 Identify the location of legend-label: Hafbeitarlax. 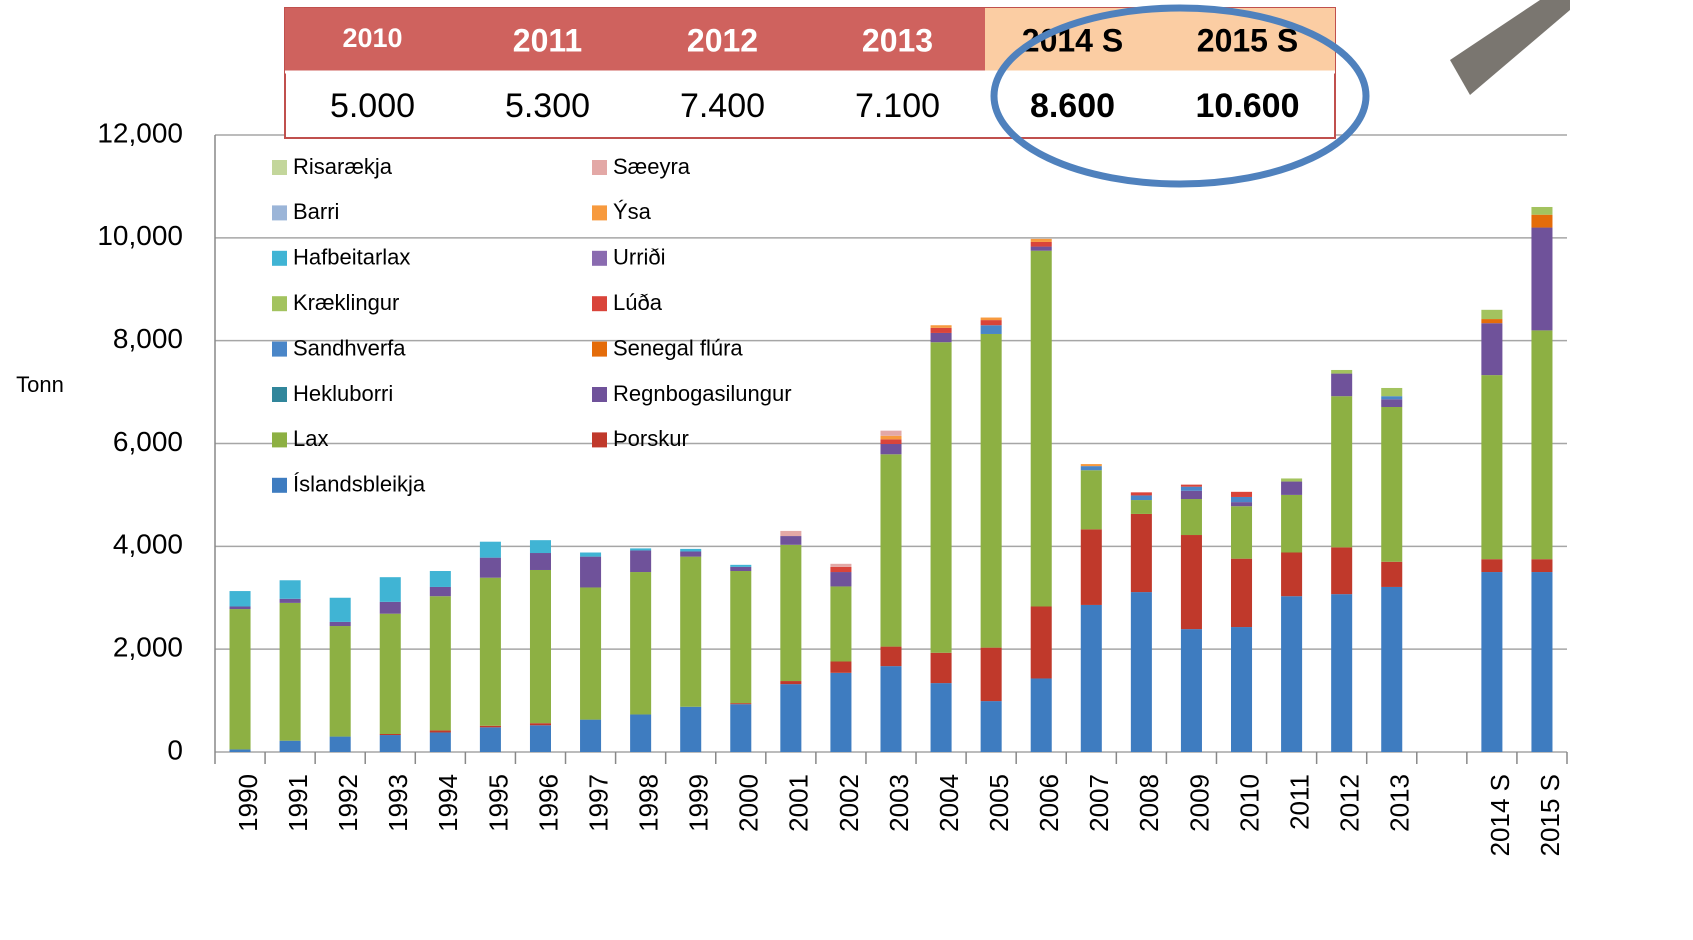
(351, 257).